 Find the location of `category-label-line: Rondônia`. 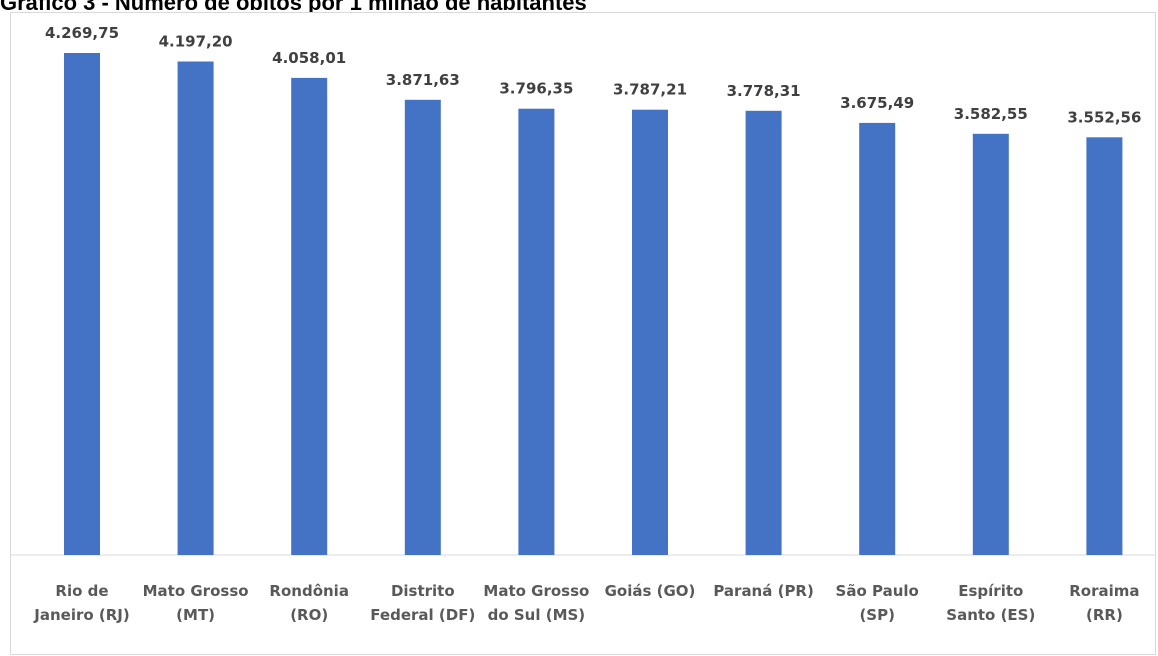

category-label-line: Rondônia is located at coordinates (309, 591).